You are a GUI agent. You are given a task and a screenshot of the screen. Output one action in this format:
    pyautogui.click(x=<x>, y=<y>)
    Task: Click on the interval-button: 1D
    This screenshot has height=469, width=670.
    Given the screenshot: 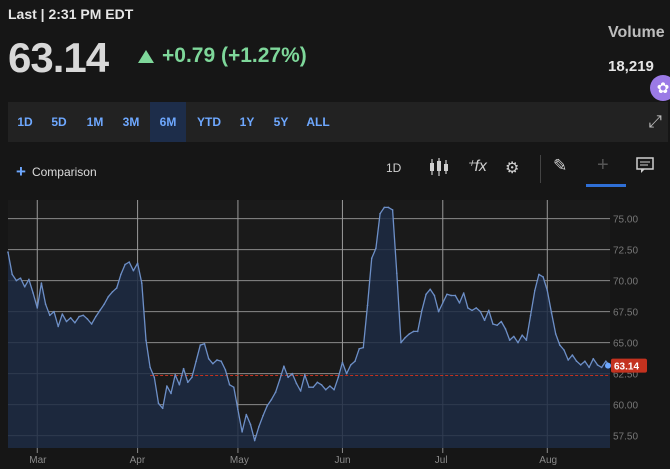 What is the action you would take?
    pyautogui.click(x=394, y=168)
    